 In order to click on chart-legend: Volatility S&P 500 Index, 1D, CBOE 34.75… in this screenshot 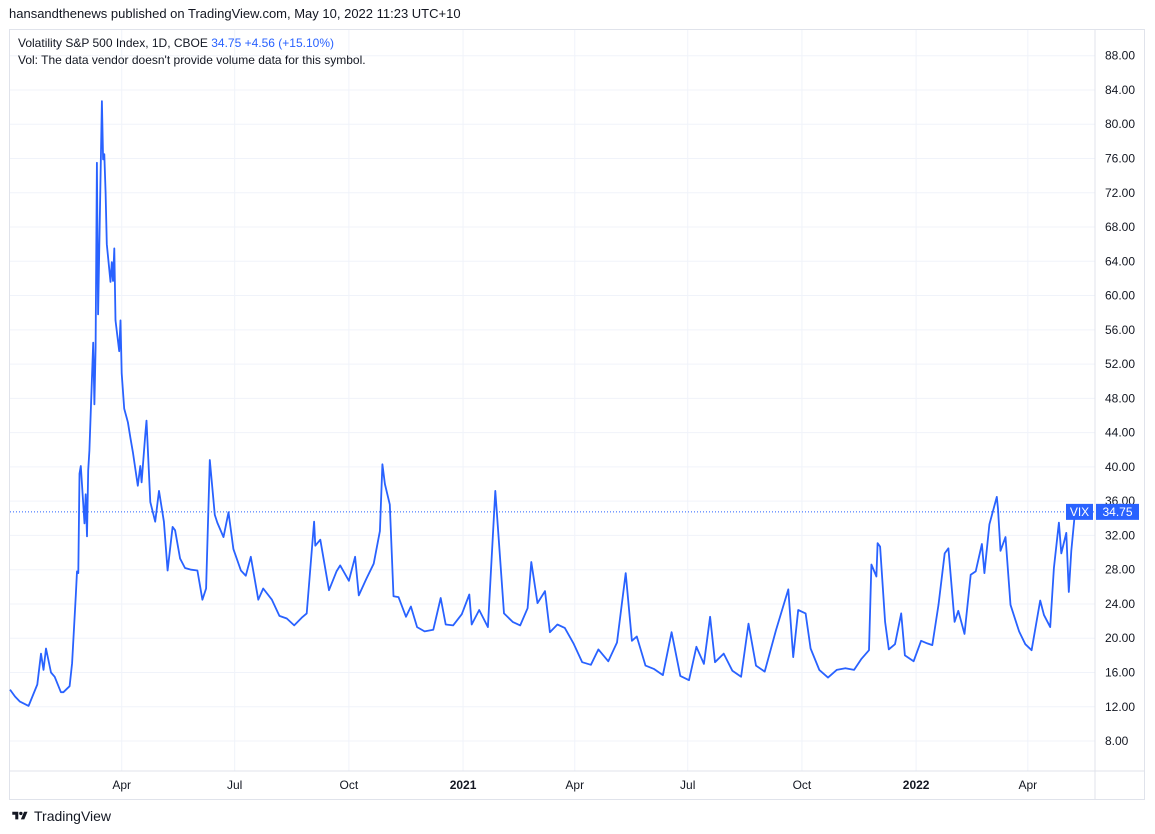, I will do `click(192, 52)`.